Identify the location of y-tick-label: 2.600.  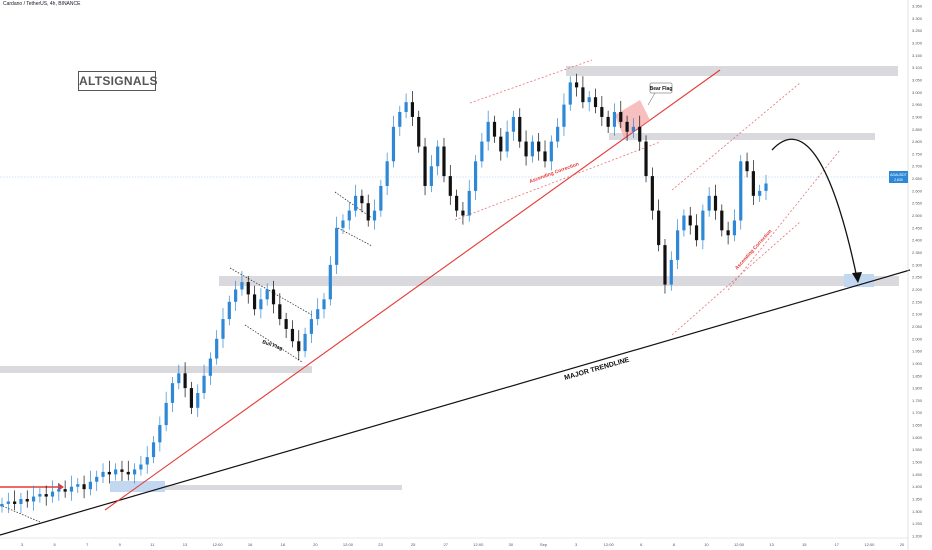
(917, 190).